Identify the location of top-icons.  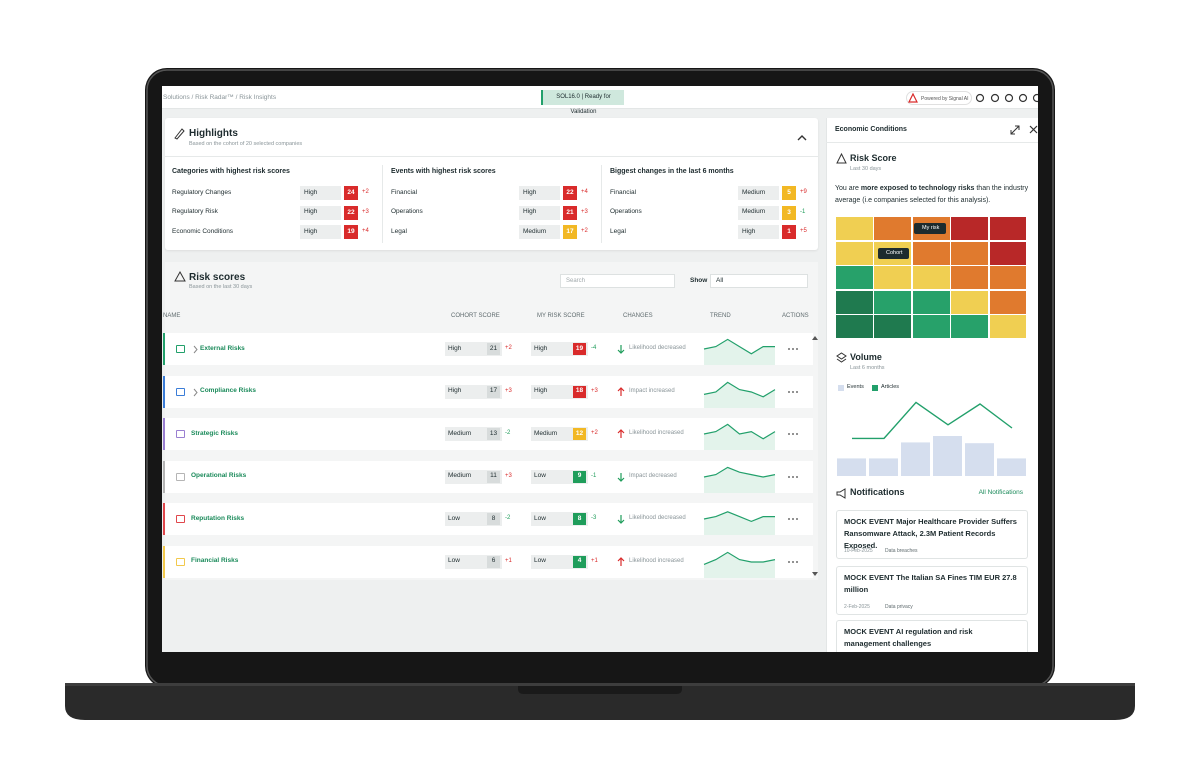
(973, 97).